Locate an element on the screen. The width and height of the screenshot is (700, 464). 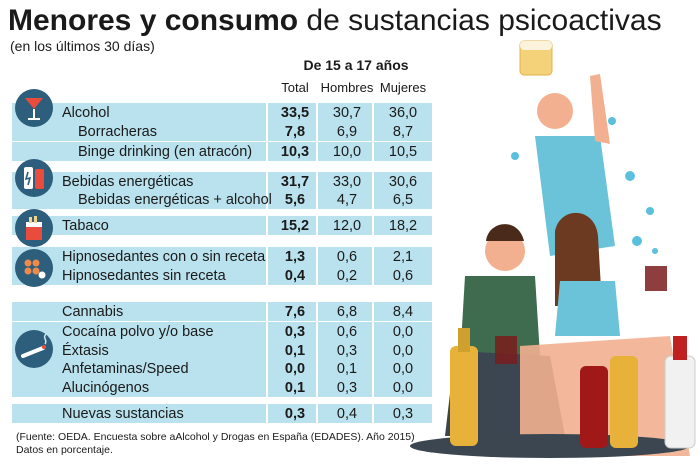
cell-mujeres: 6,5 is located at coordinates (403, 200).